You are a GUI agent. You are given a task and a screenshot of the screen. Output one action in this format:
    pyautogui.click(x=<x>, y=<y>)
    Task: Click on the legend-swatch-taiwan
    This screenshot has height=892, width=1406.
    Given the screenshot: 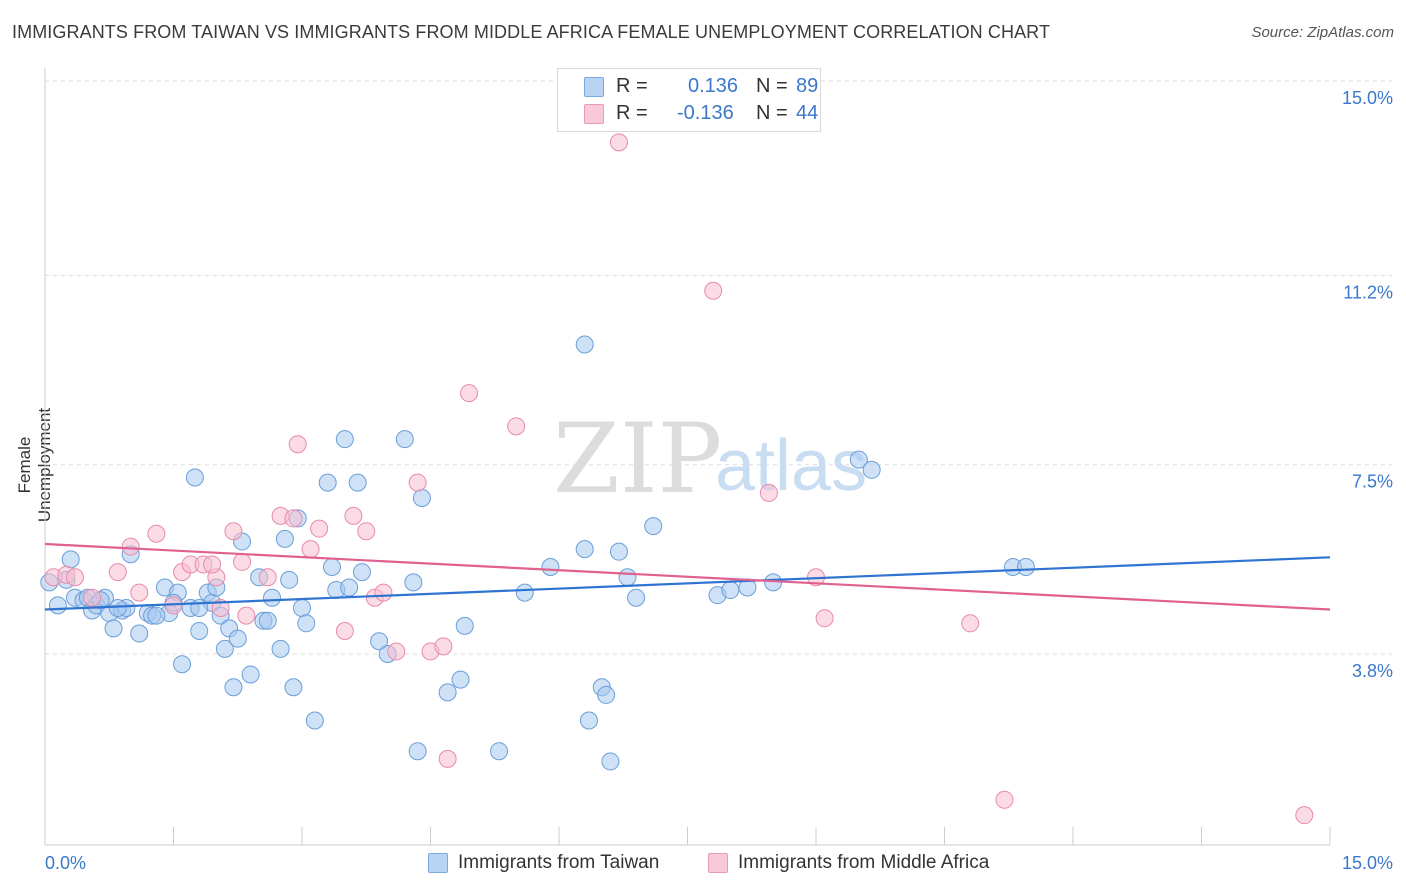 What is the action you would take?
    pyautogui.click(x=594, y=87)
    